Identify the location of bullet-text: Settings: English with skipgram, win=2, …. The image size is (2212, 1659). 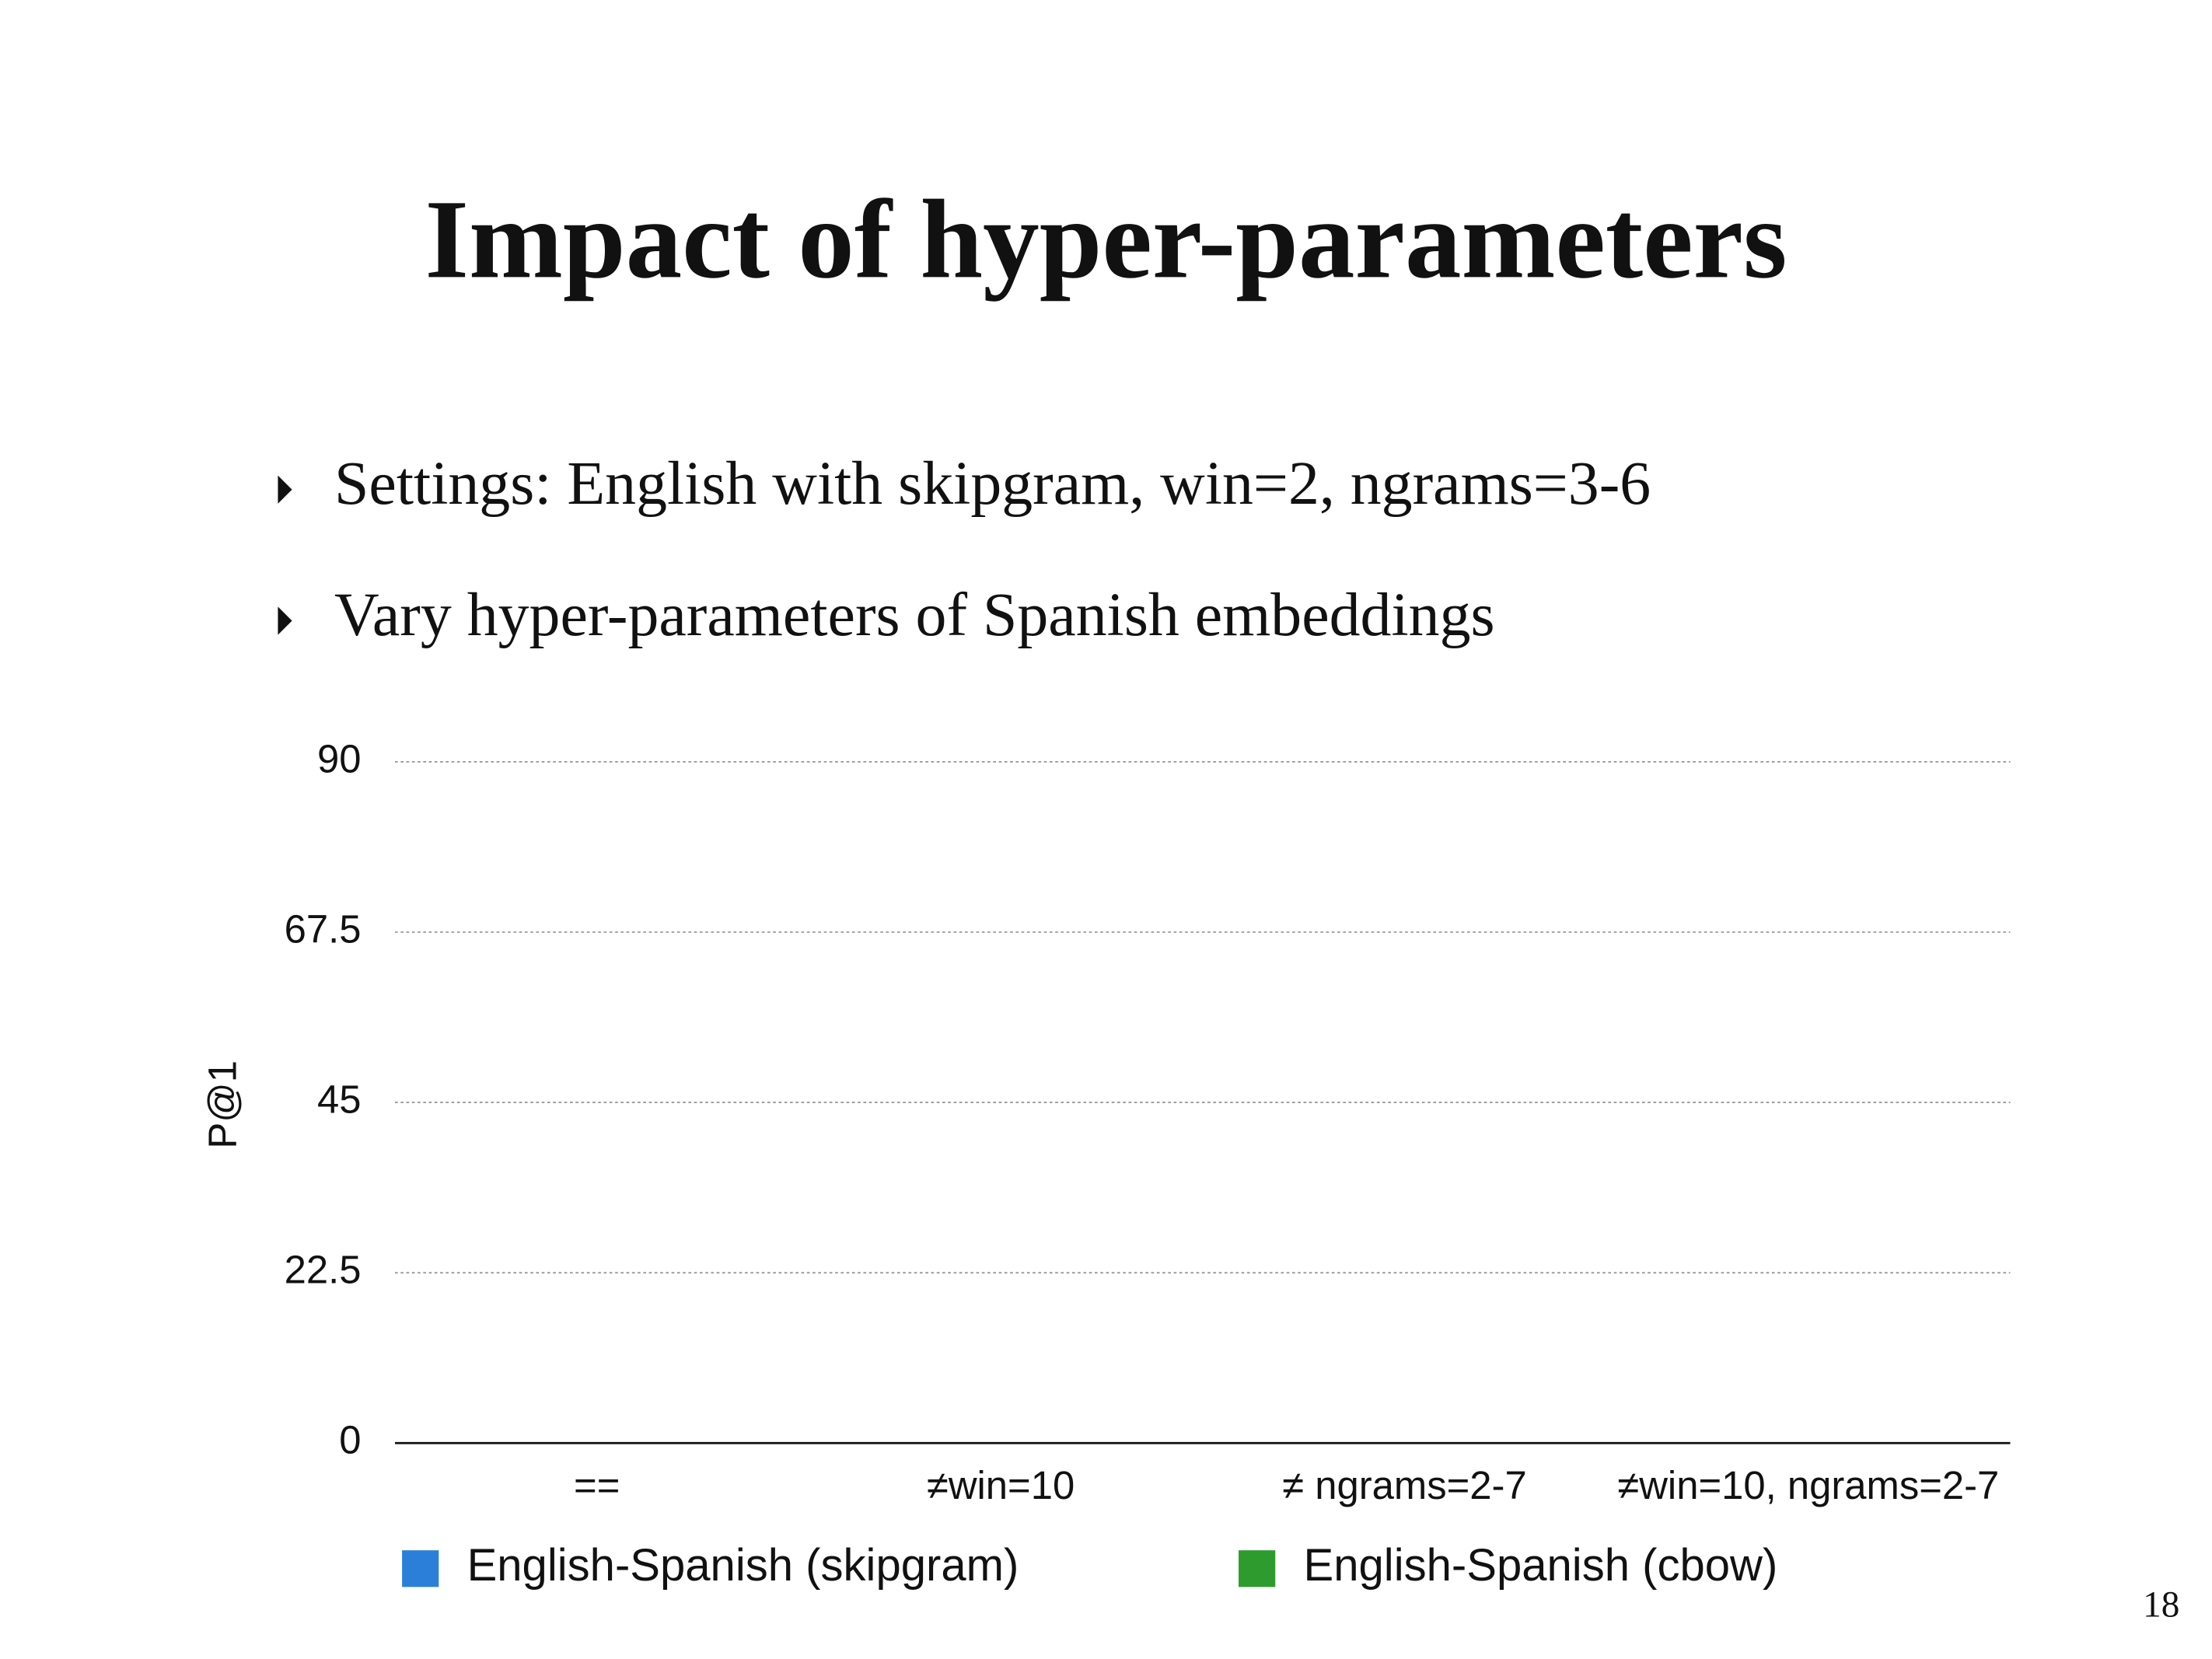
(992, 483).